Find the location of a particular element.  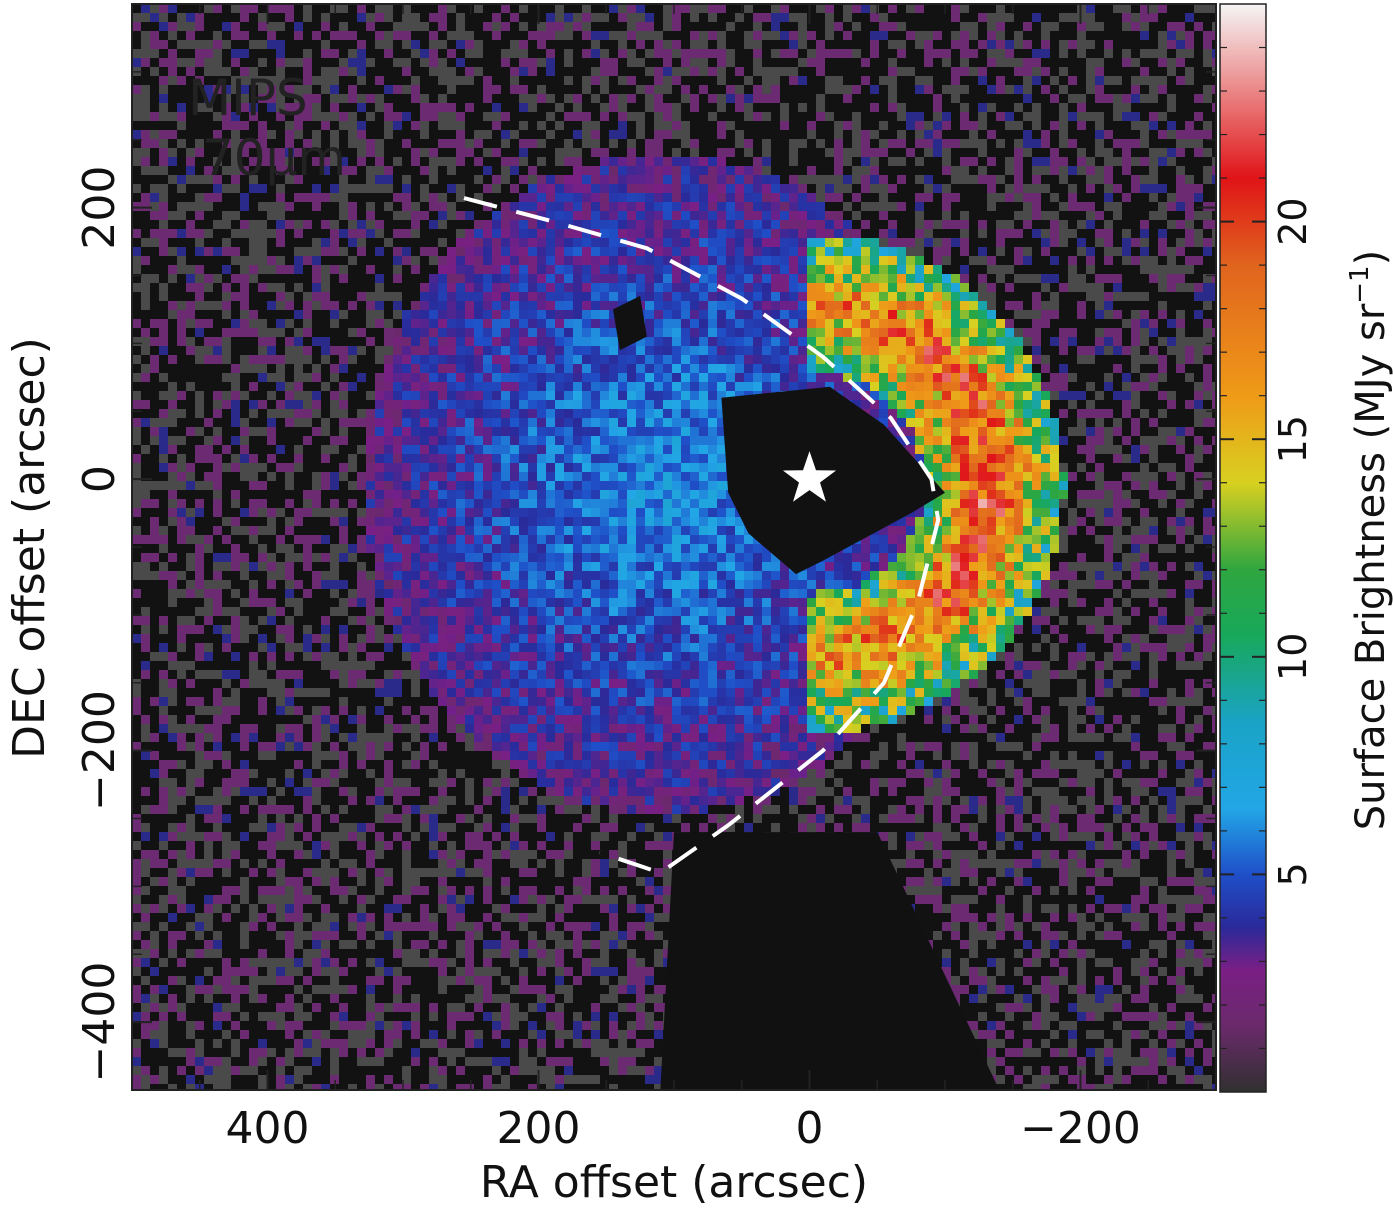

overlay-text-line-1: MIPS is located at coordinates (248, 98).